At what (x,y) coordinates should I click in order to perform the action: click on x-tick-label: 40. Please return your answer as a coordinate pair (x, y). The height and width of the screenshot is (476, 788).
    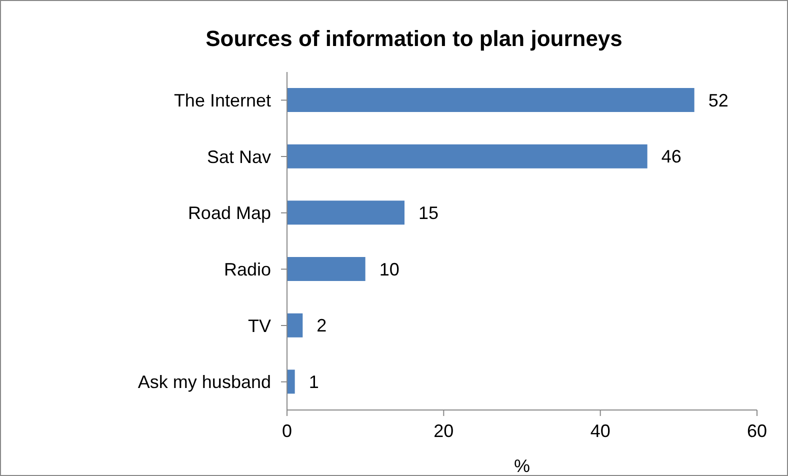
    Looking at the image, I should click on (600, 430).